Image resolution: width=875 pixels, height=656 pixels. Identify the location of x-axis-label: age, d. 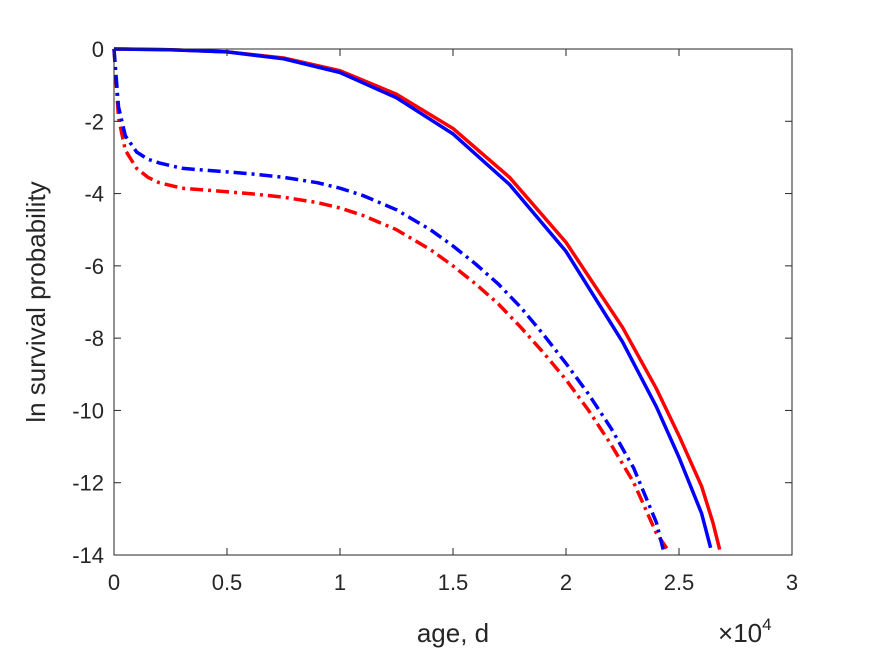
(453, 633).